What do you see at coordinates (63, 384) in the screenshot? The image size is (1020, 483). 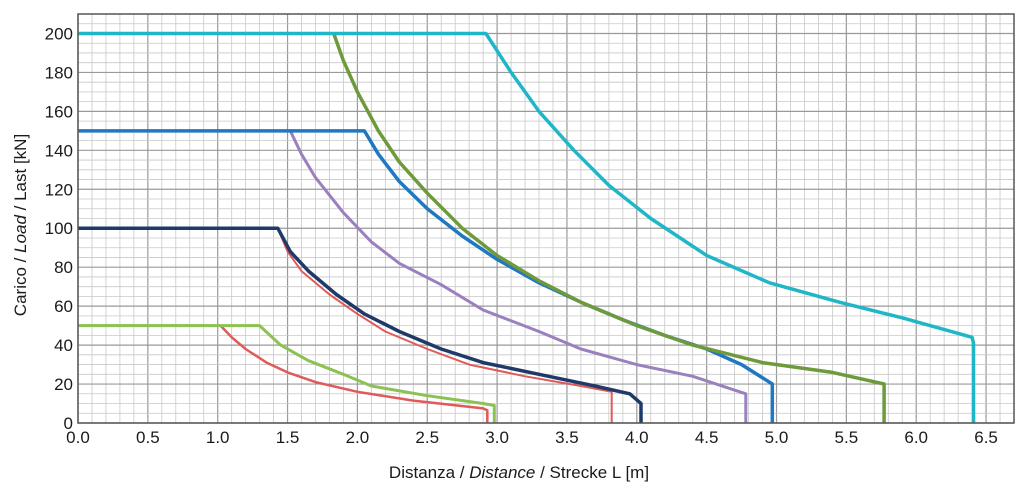 I see `y-tick-label: 20` at bounding box center [63, 384].